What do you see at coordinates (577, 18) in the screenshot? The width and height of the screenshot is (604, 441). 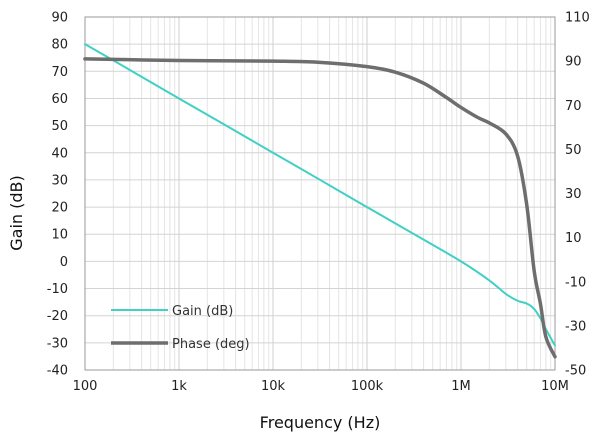 I see `y2-tick-label: 110` at bounding box center [577, 18].